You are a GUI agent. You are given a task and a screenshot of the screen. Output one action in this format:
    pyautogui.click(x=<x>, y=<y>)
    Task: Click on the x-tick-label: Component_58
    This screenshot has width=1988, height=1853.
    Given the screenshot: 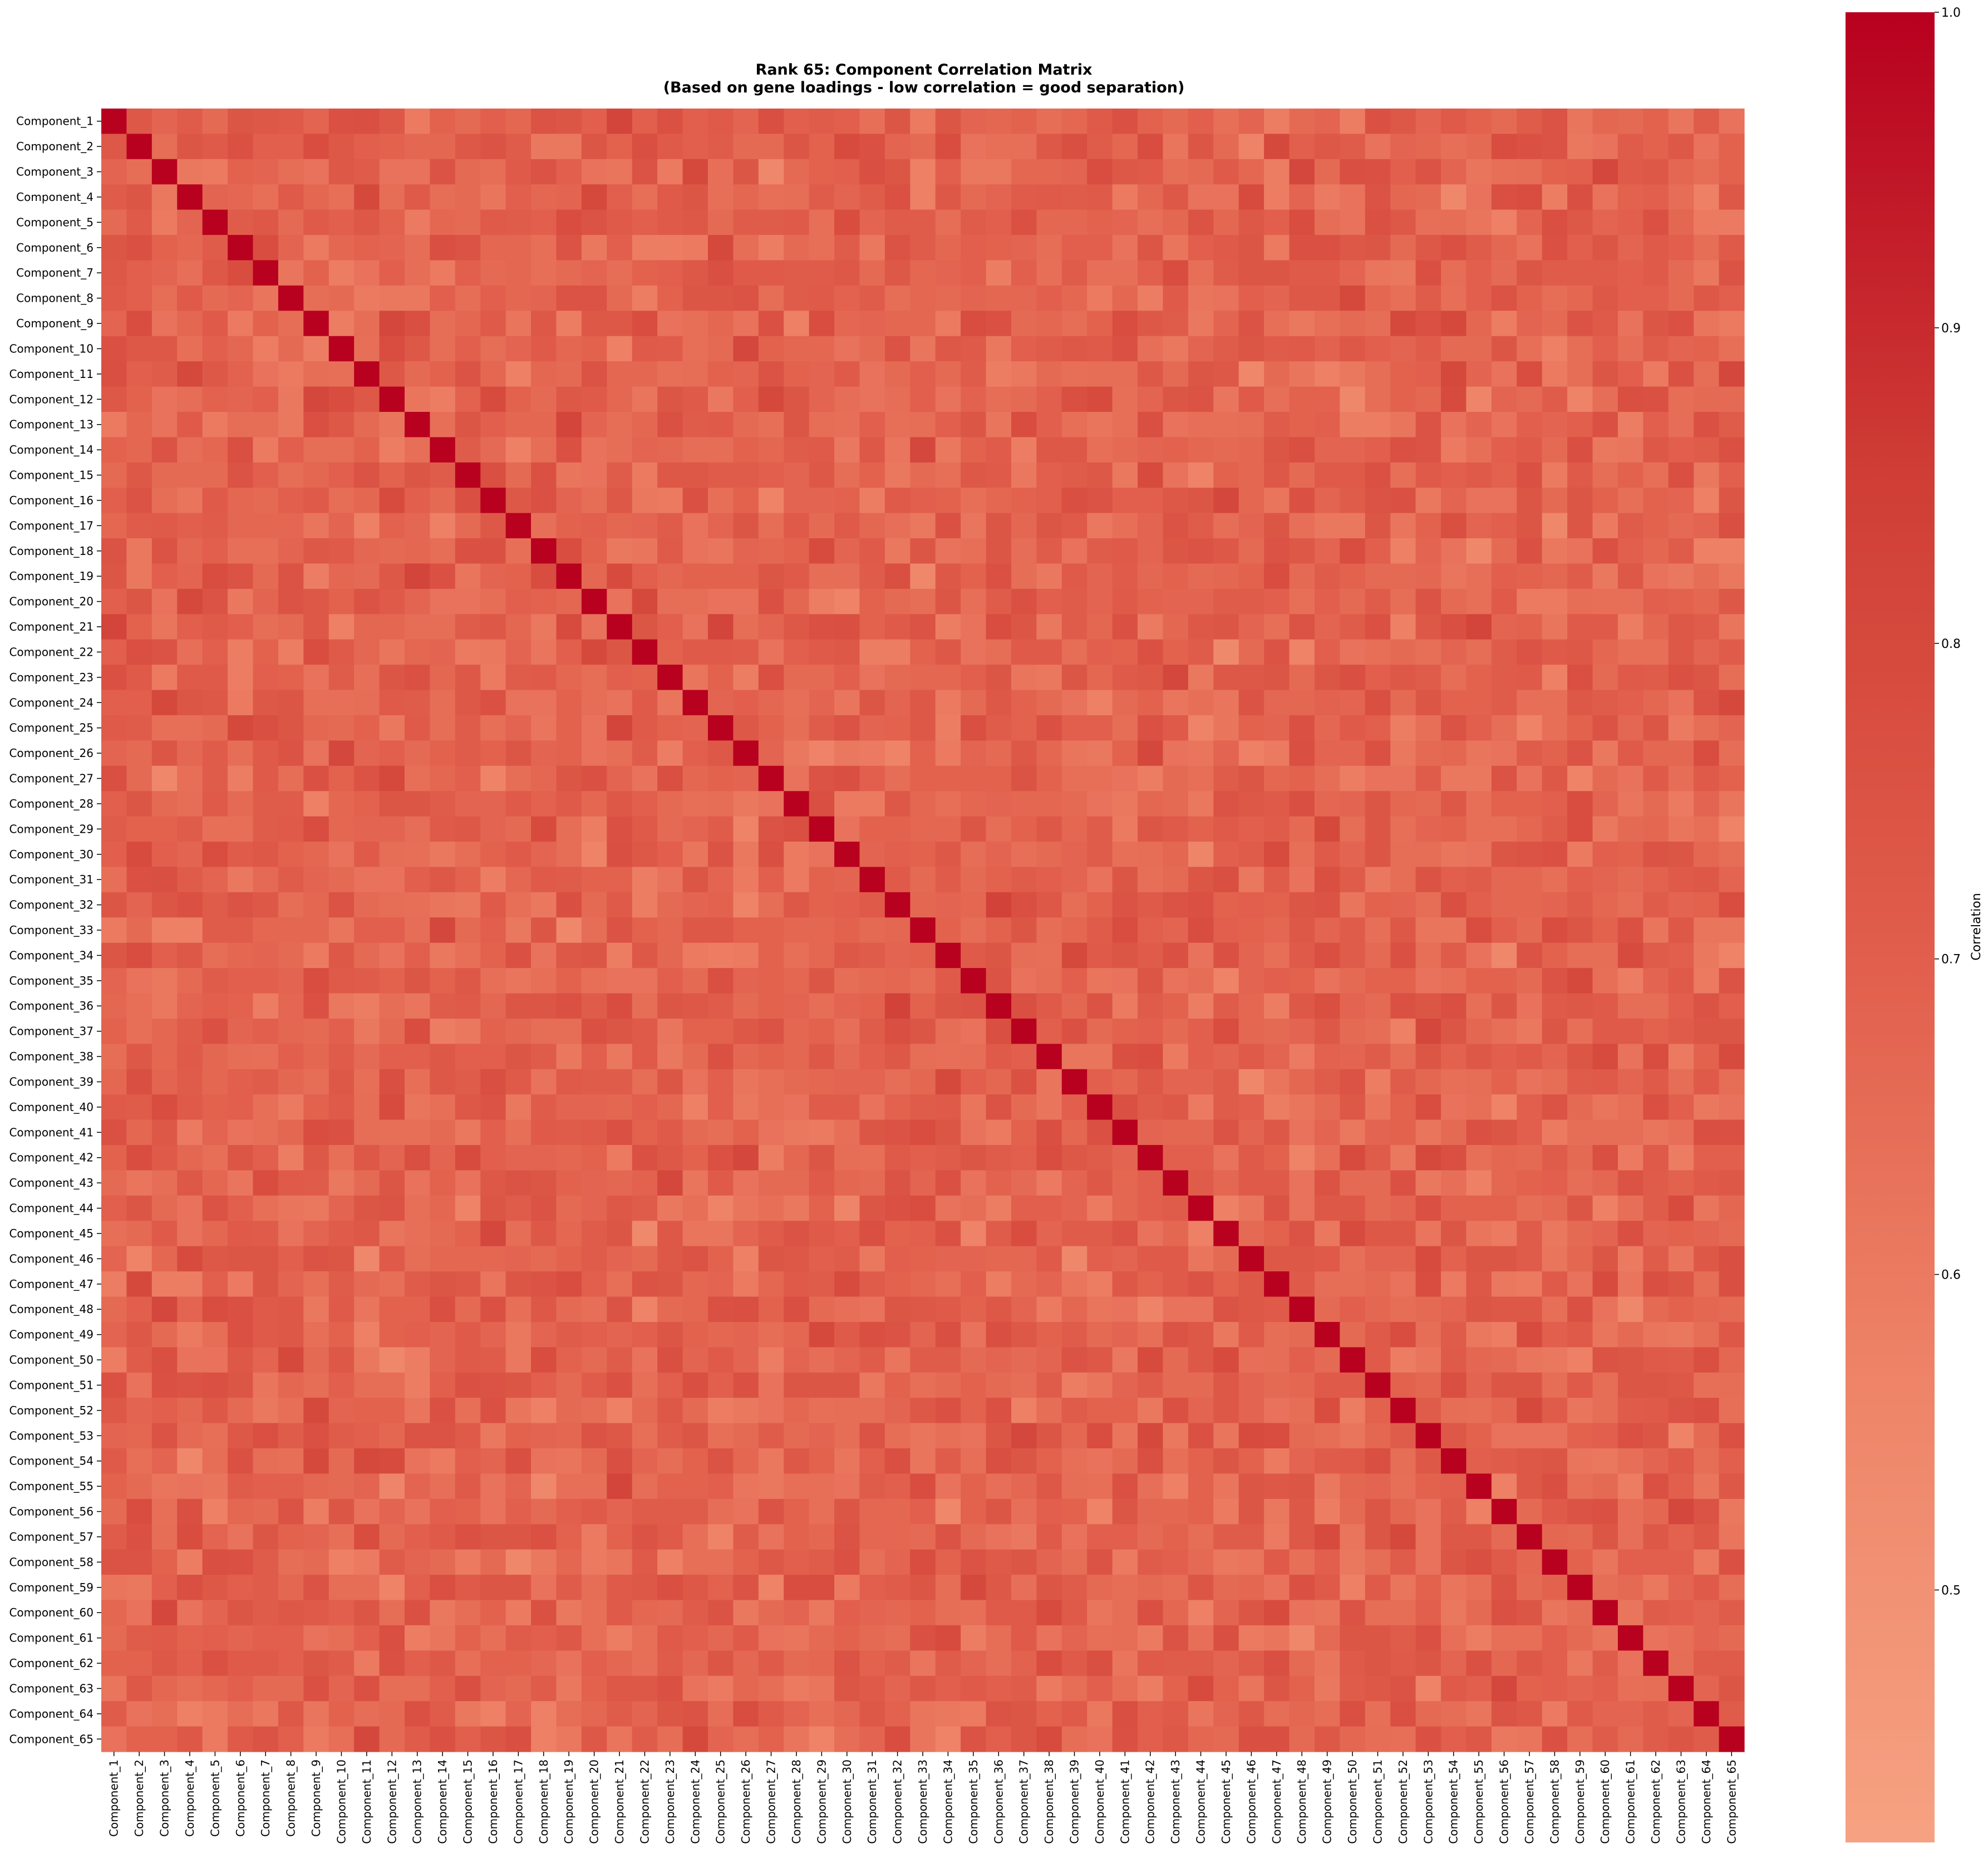 What is the action you would take?
    pyautogui.click(x=1555, y=1801)
    